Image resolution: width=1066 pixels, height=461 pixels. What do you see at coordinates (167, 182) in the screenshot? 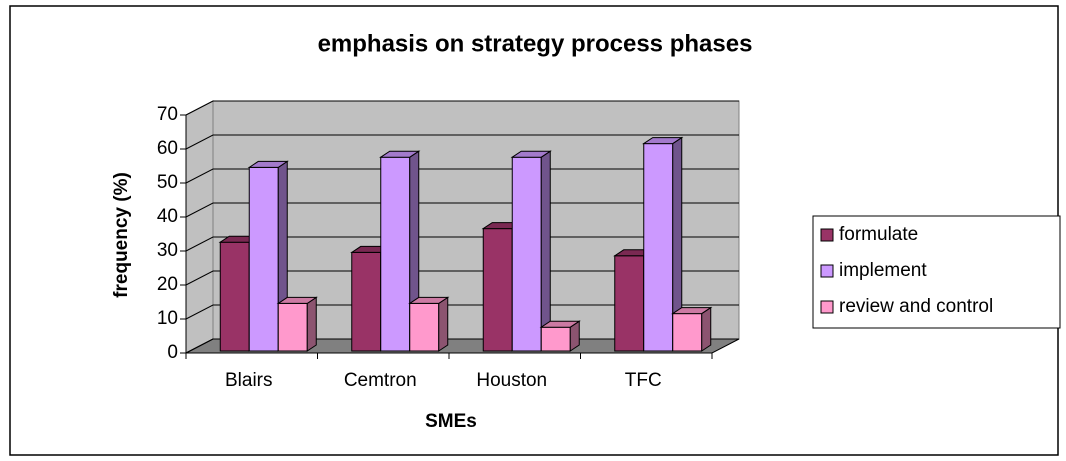
I see `y-tick-label: 50` at bounding box center [167, 182].